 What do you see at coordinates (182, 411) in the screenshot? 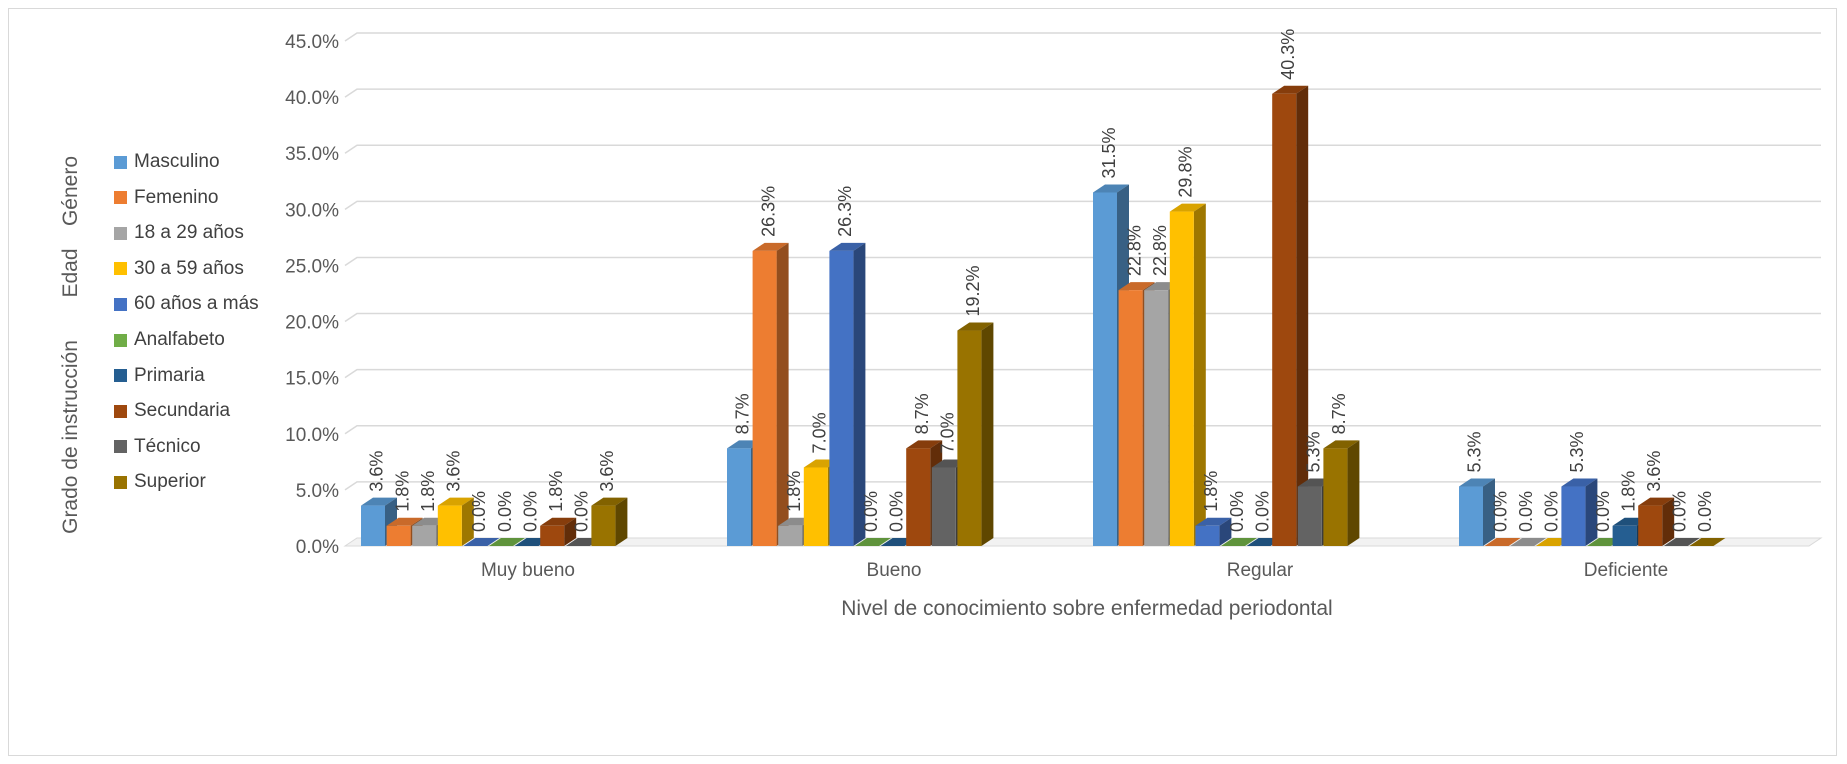
I see `legend-label: Secundaria` at bounding box center [182, 411].